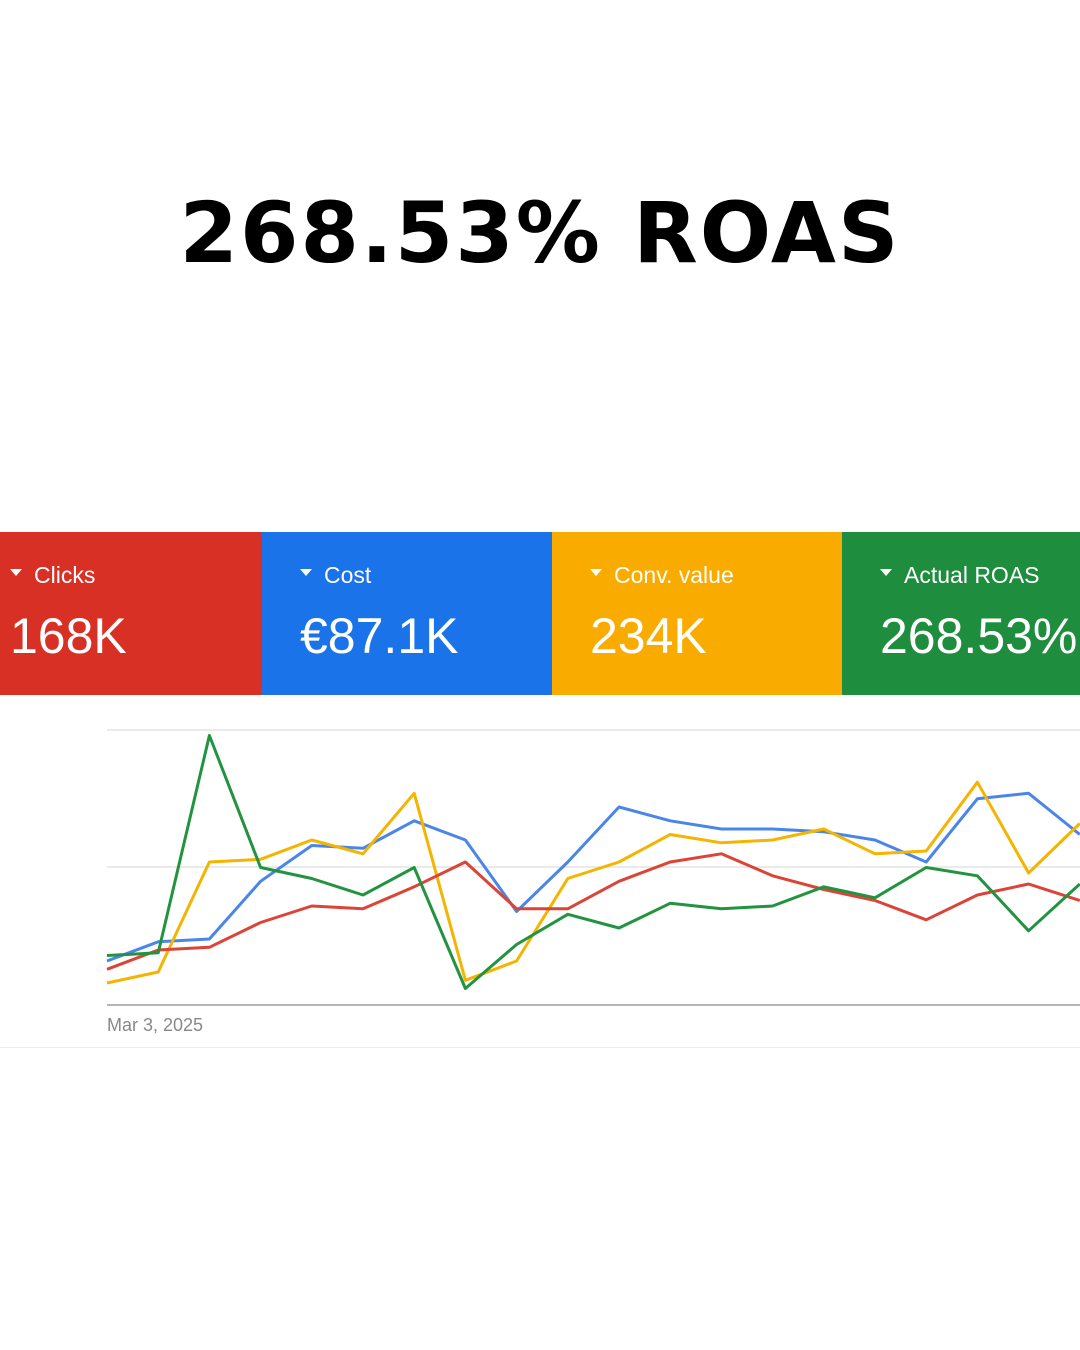  I want to click on metric-card-conv-value: Conv. value 234K, so click(697, 613).